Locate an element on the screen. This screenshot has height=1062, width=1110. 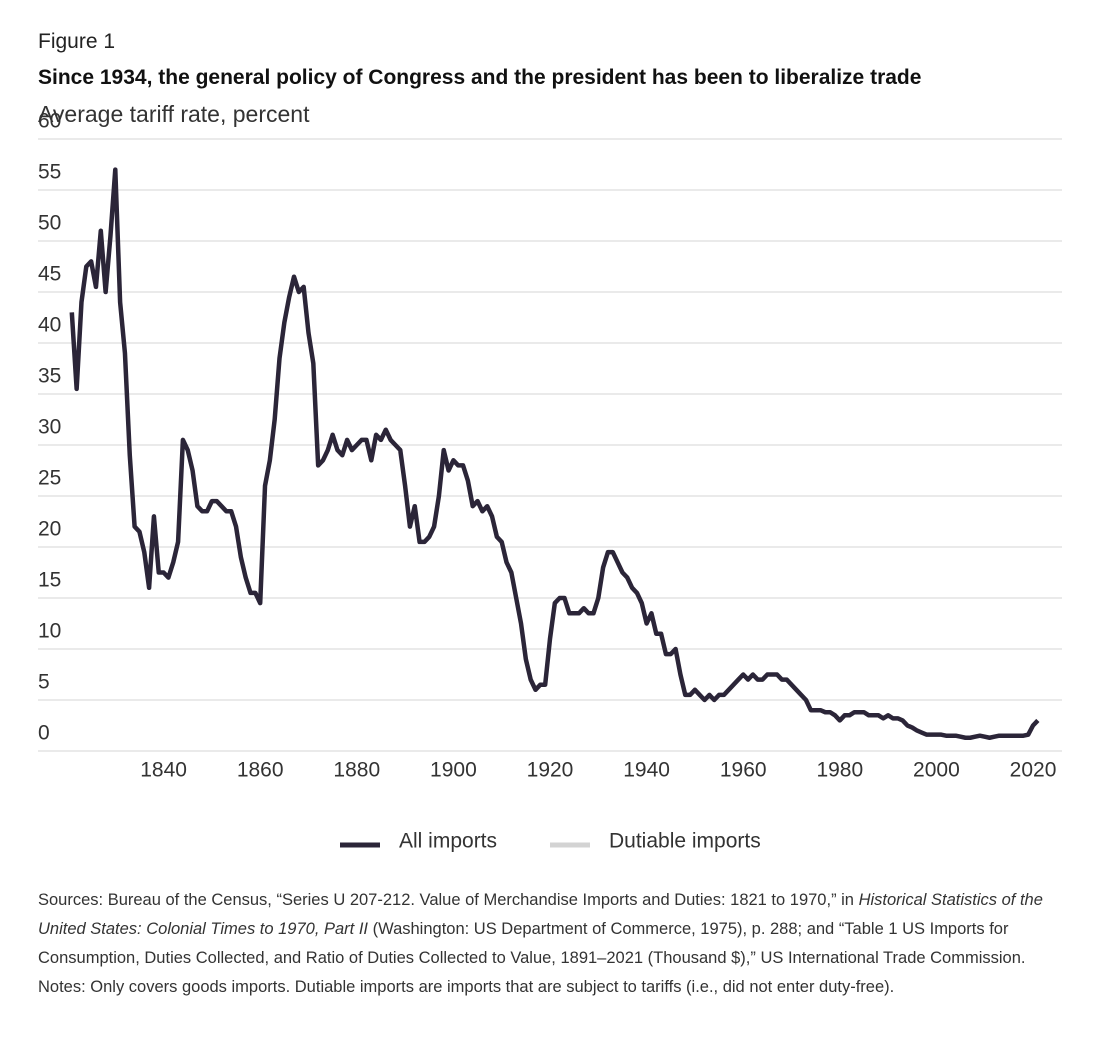
y-tick-label: 30 is located at coordinates (49, 427).